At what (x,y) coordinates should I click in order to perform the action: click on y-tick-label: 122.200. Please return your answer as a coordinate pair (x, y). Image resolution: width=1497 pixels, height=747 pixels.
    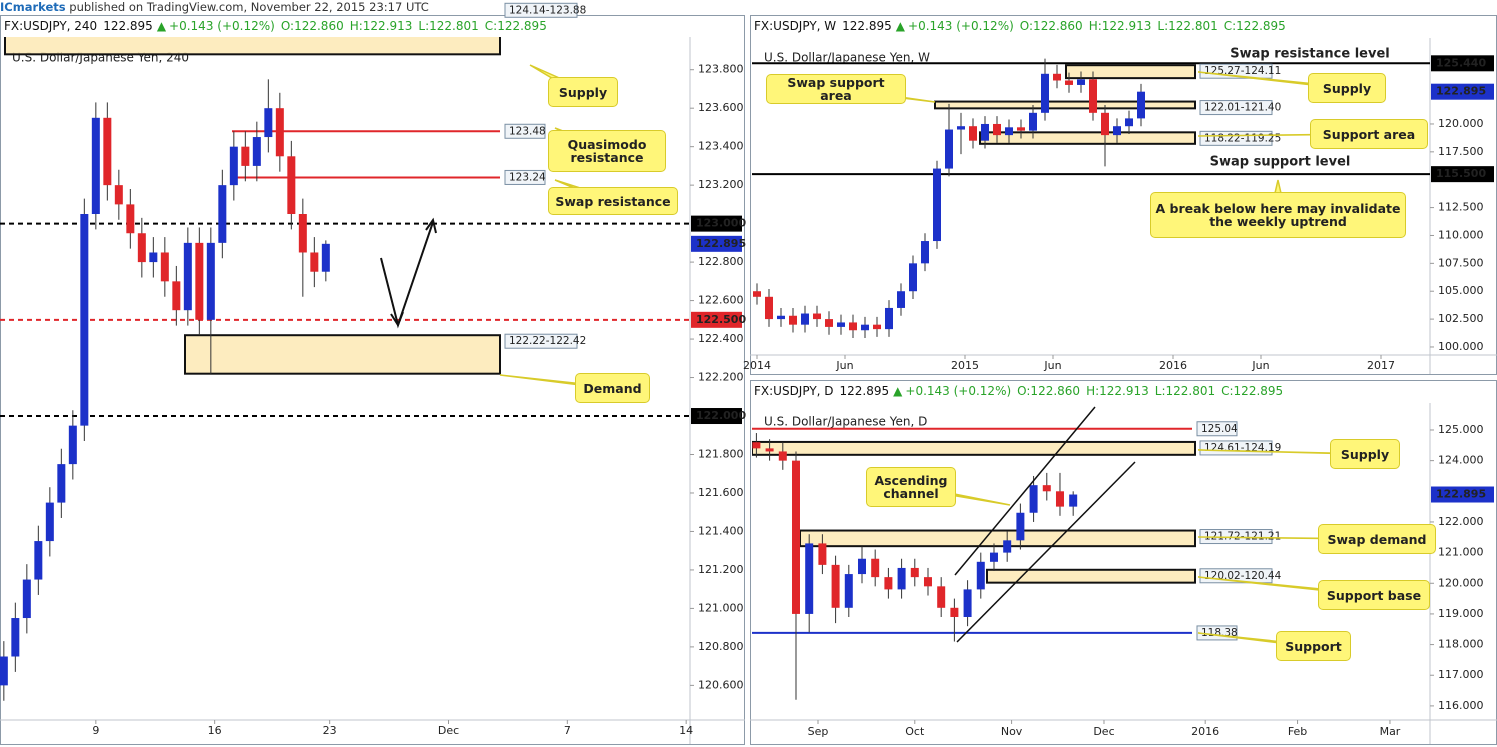
    Looking at the image, I should click on (721, 377).